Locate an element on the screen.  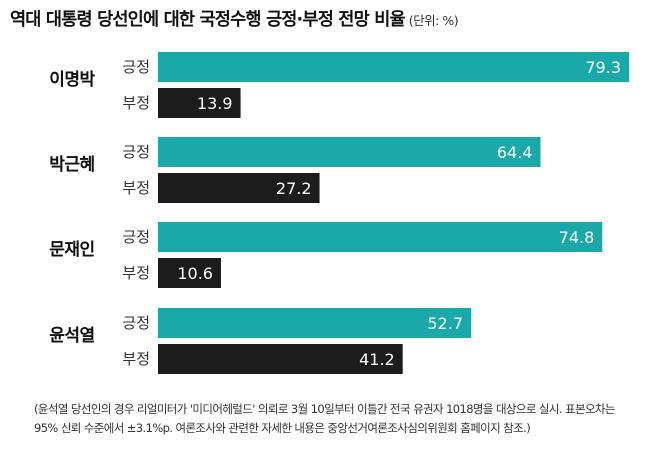
category-label: 문재인 is located at coordinates (71, 250).